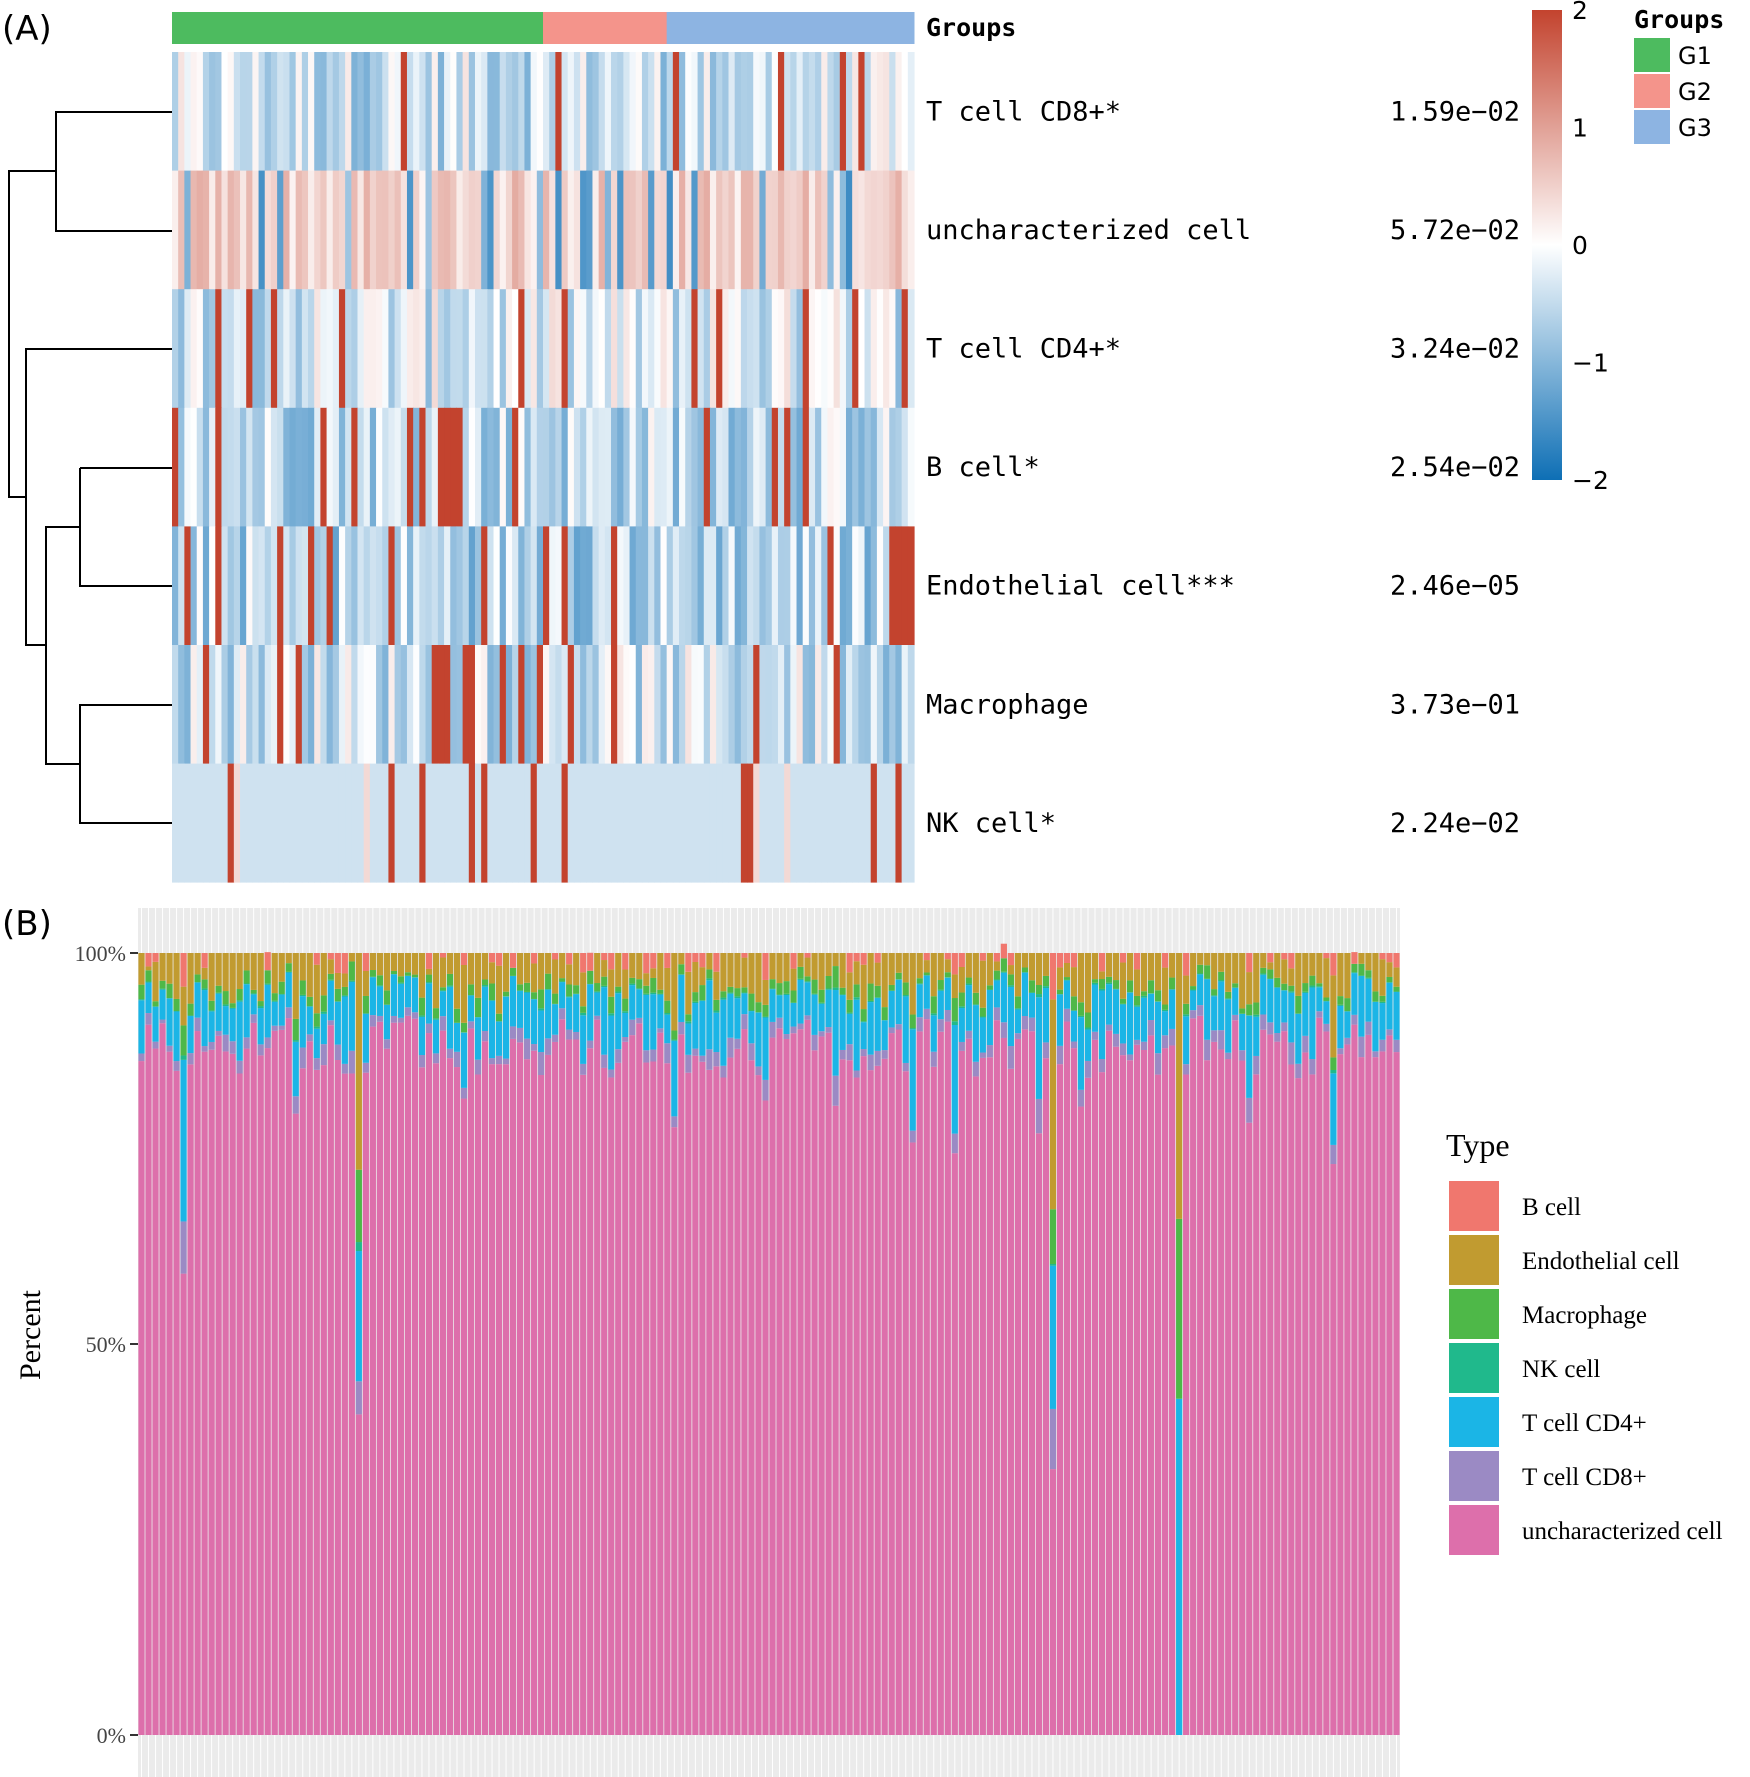 The width and height of the screenshot is (1750, 1777). I want to click on type-legend-label: T cell CD4+, so click(1584, 1423).